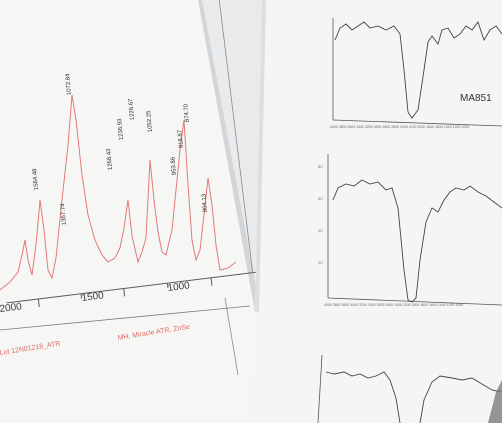 The width and height of the screenshot is (502, 423). I want to click on peak-label: 1052.25, so click(150, 121).